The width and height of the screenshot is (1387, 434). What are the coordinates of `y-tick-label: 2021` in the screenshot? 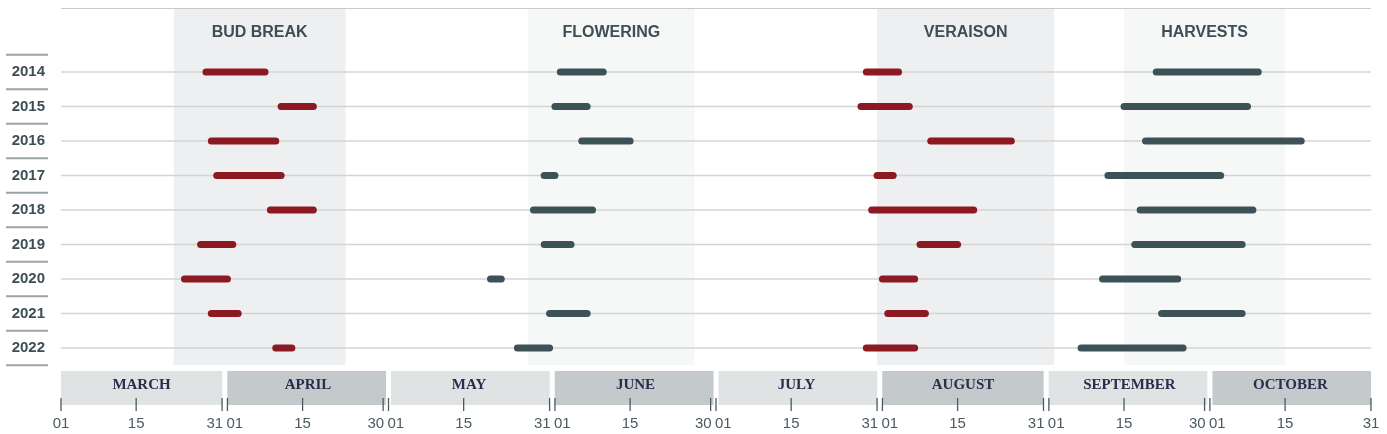 It's located at (28, 312).